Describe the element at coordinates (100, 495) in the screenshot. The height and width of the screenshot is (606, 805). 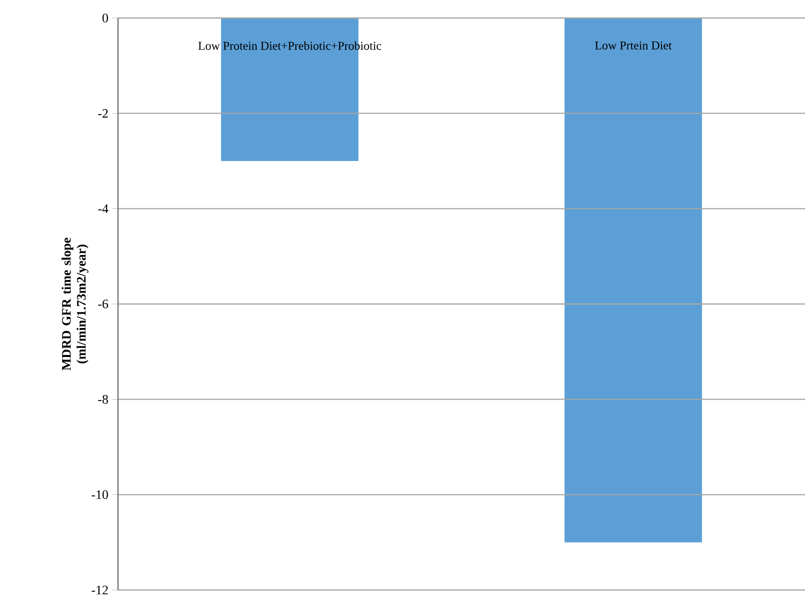
I see `y-tick-label: -10` at that location.